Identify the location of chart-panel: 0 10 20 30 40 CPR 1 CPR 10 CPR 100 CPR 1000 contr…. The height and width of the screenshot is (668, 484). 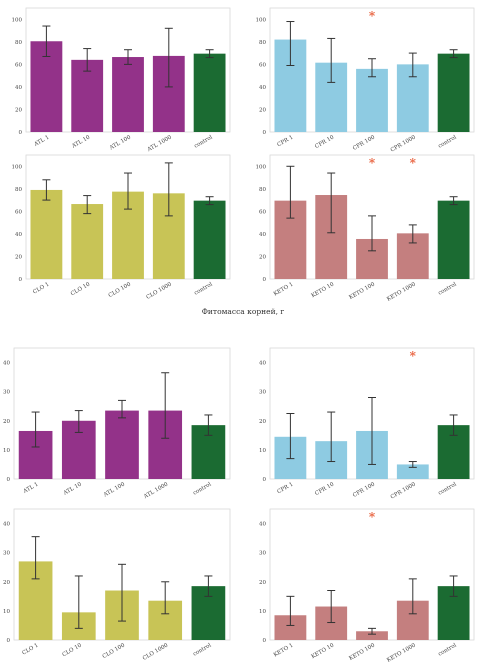
(367, 424).